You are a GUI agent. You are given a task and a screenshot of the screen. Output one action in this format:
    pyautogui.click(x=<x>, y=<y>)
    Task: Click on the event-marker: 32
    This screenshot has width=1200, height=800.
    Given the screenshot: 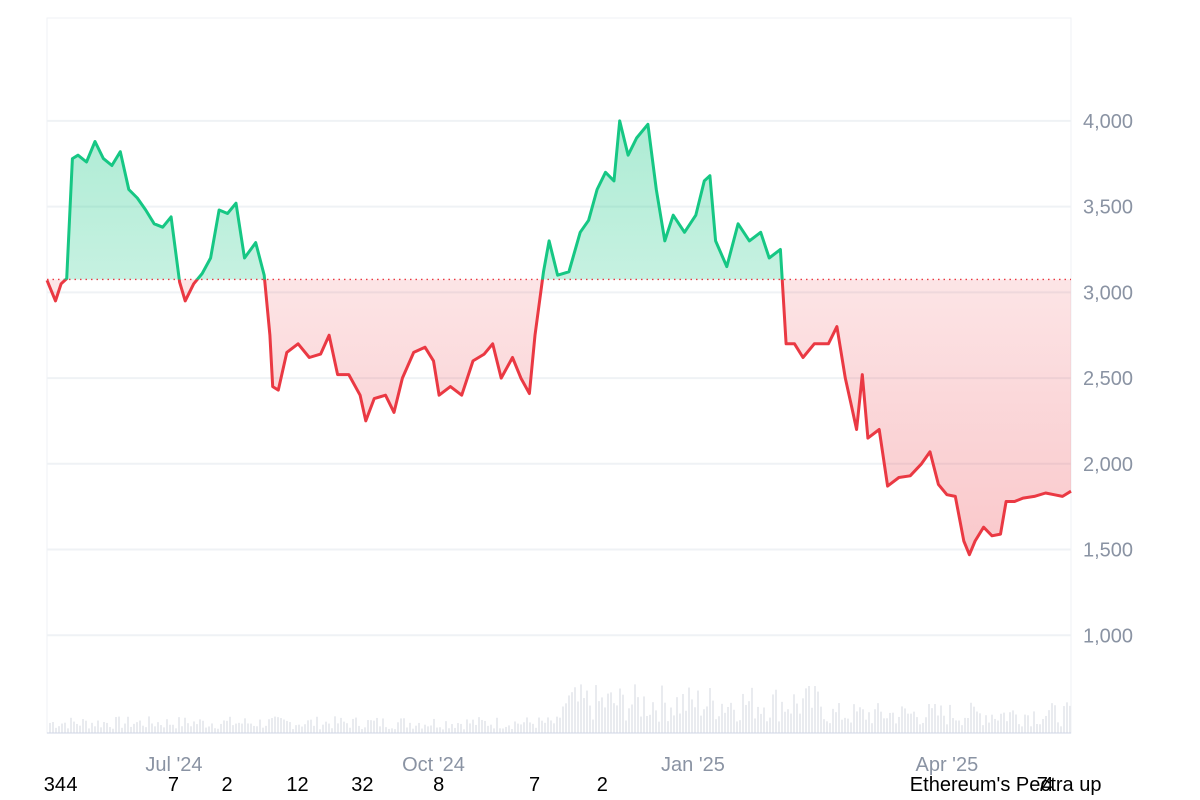 What is the action you would take?
    pyautogui.click(x=362, y=785)
    